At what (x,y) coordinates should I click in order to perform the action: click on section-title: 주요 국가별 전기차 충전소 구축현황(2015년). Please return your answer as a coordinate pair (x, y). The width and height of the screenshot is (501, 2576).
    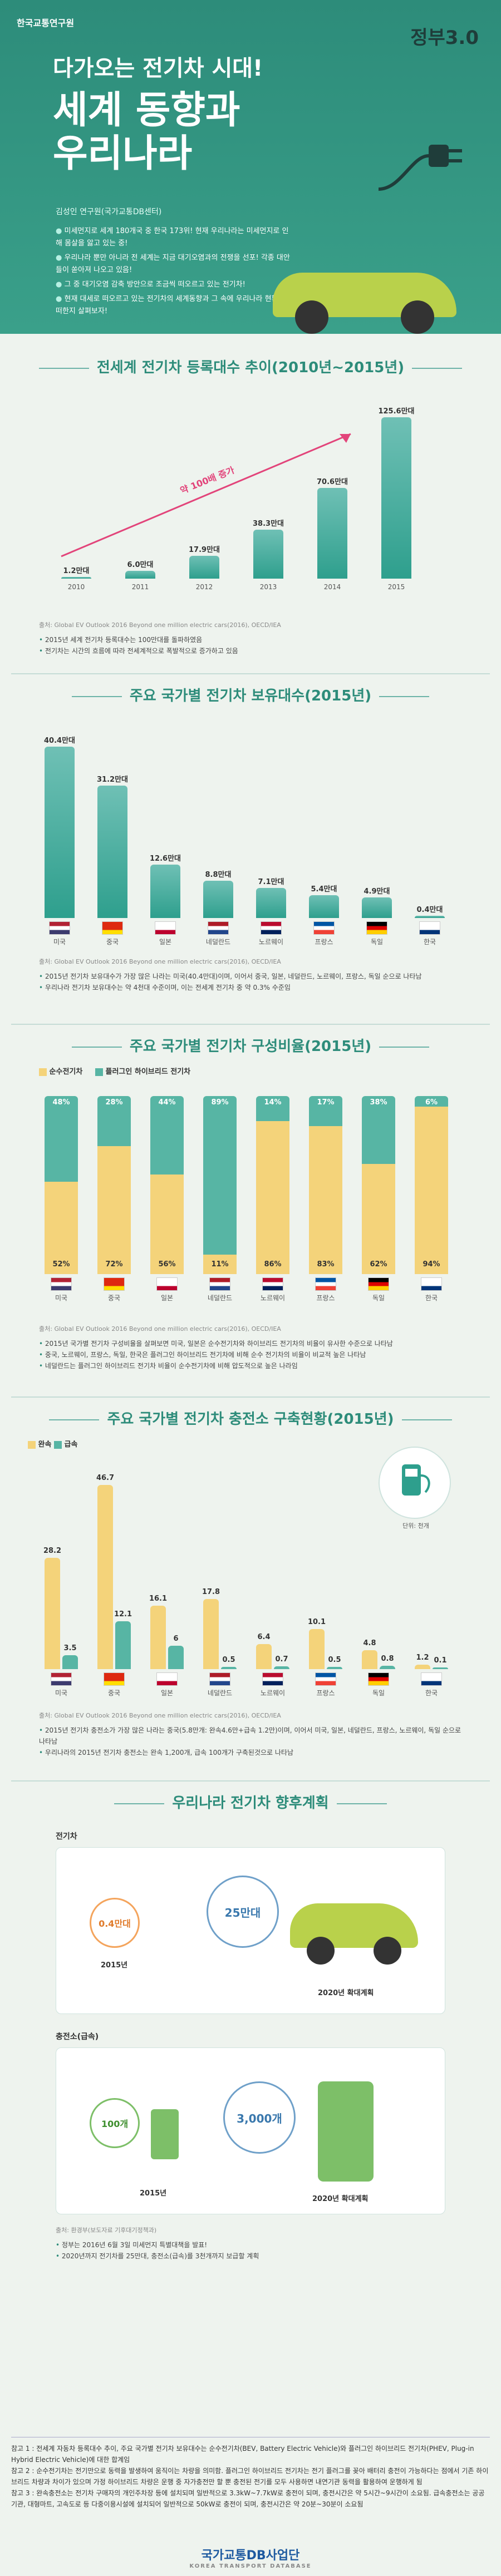
    Looking at the image, I should click on (250, 1418).